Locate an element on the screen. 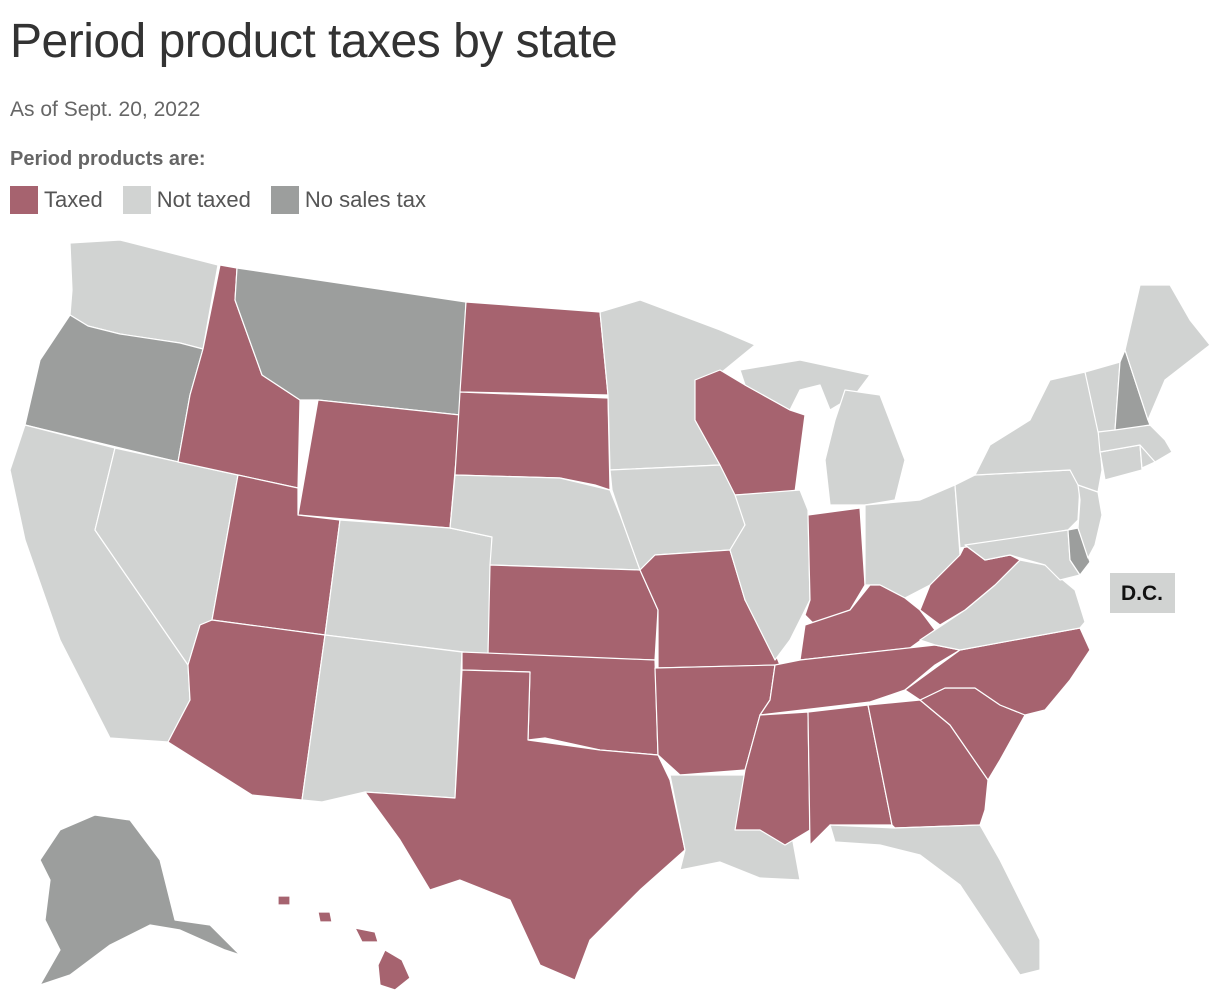  legend-label-no-sales-tax: No sales tax is located at coordinates (365, 199).